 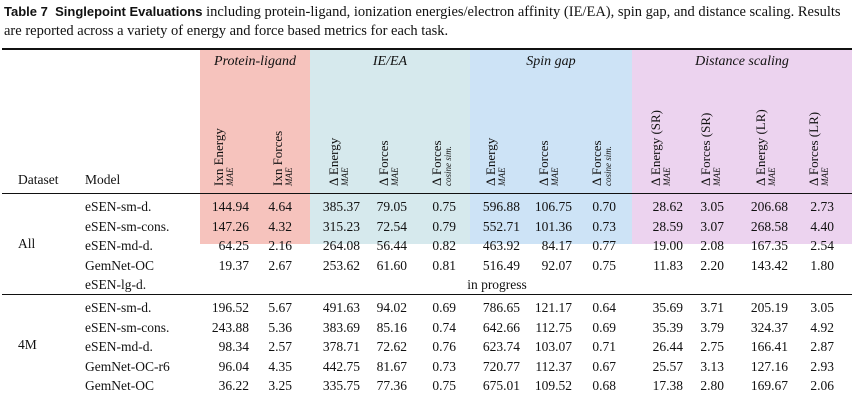 I want to click on table-cell: 3.13, so click(x=712, y=366).